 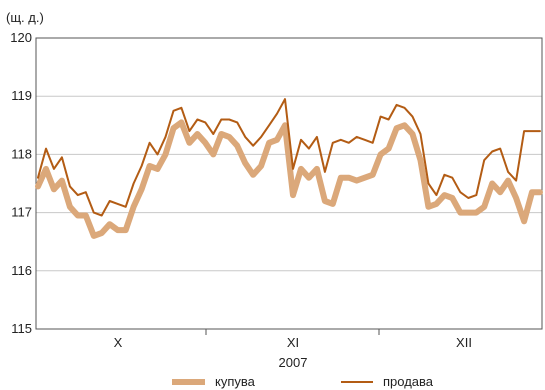 I want to click on y-axis-ticks: 115 116 117 118 119 120, so click(x=21, y=183).